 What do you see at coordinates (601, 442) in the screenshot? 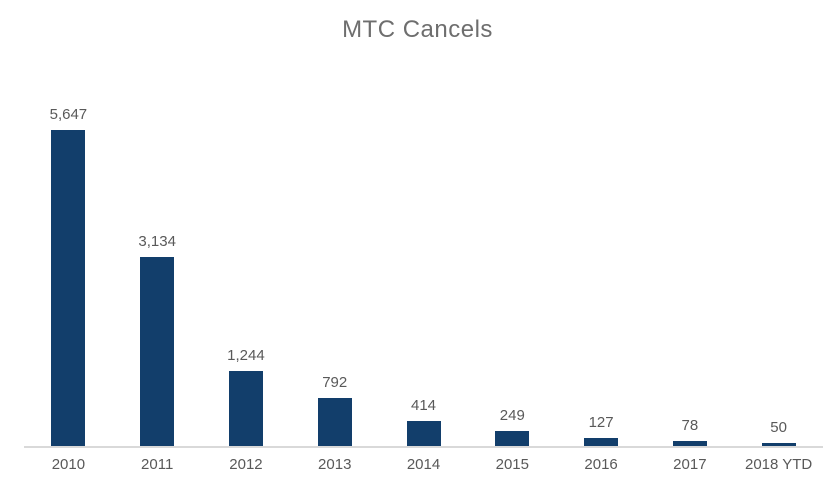
I see `bar-2016` at bounding box center [601, 442].